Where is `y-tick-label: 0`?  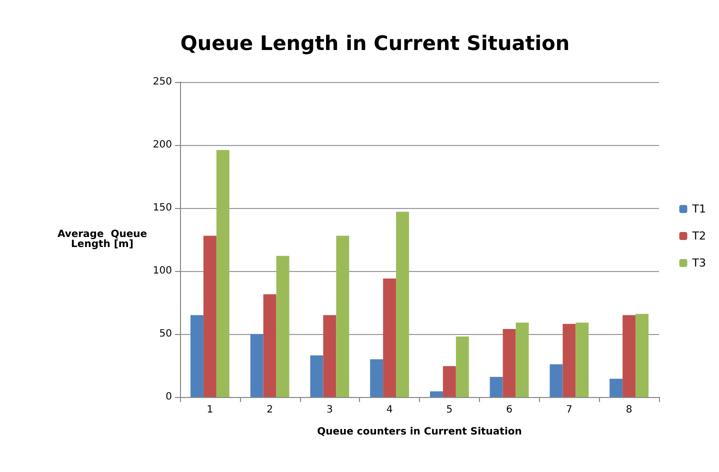 y-tick-label: 0 is located at coordinates (169, 397).